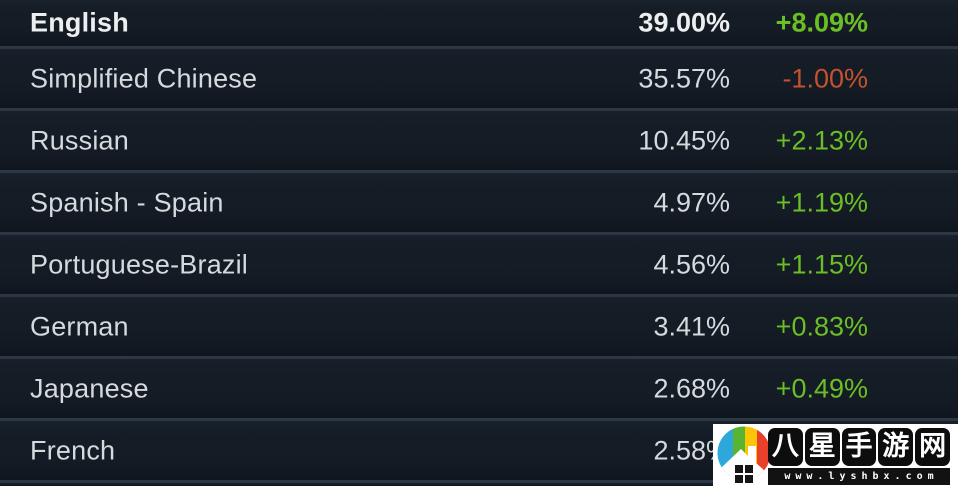 Image resolution: width=958 pixels, height=486 pixels. Describe the element at coordinates (691, 326) in the screenshot. I see `share-value: 3.41%` at that location.